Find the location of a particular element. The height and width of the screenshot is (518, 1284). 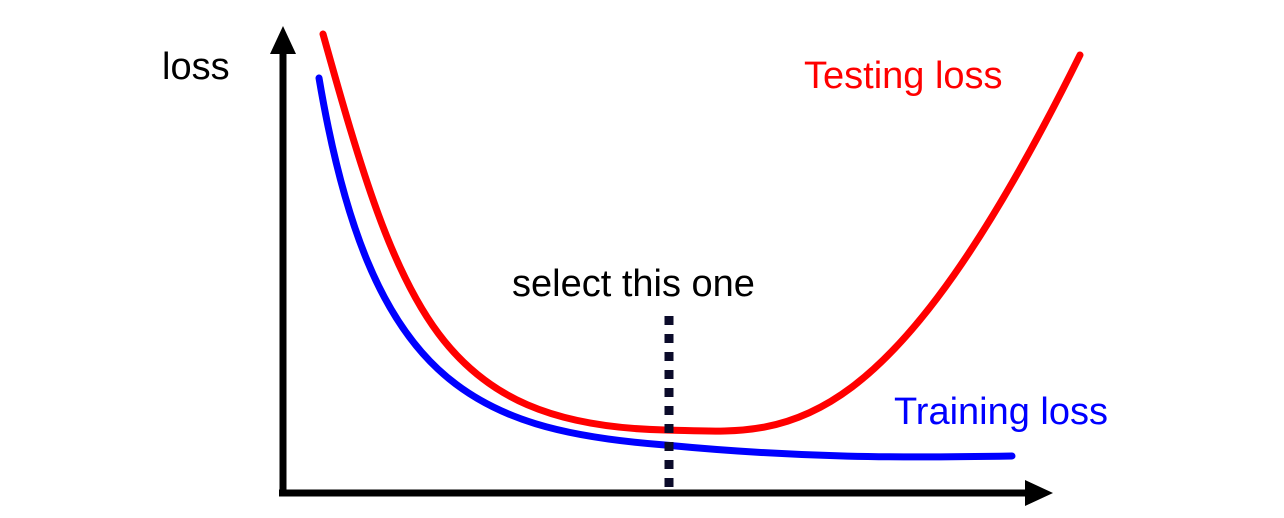

y-axis-label: loss is located at coordinates (196, 67).